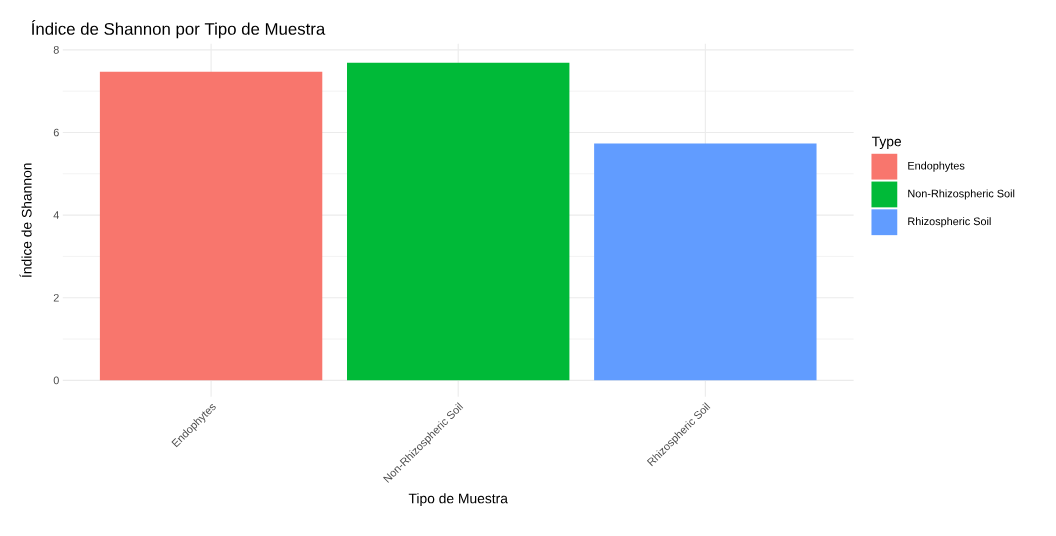 Image resolution: width=1056 pixels, height=536 pixels. I want to click on y-tick-label: 6, so click(56, 132).